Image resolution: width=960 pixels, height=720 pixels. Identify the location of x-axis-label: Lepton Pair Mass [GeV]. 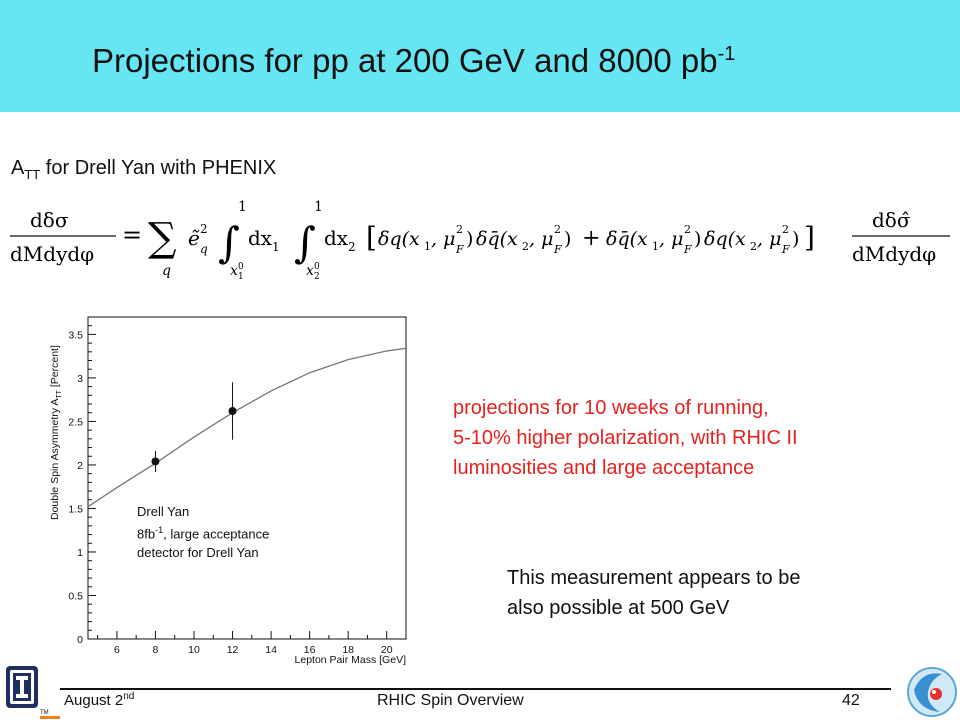
(351, 660).